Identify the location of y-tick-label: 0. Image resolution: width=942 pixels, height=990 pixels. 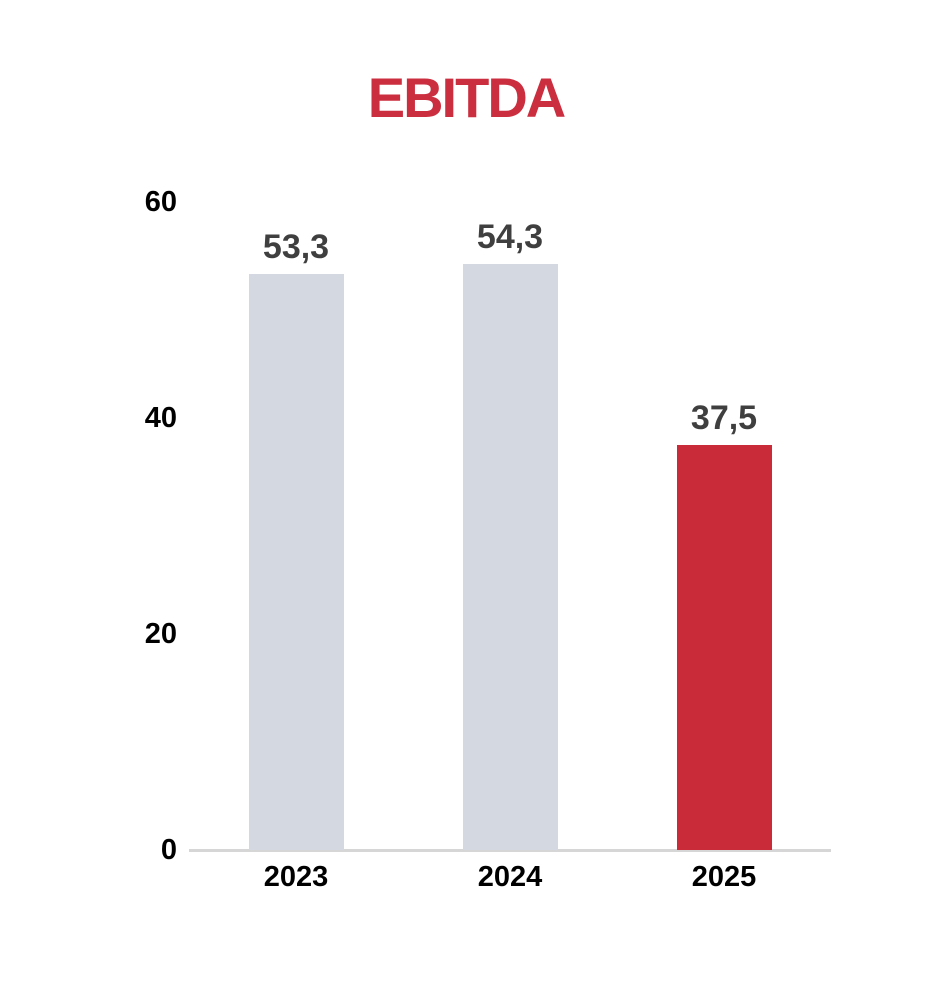
(168, 850).